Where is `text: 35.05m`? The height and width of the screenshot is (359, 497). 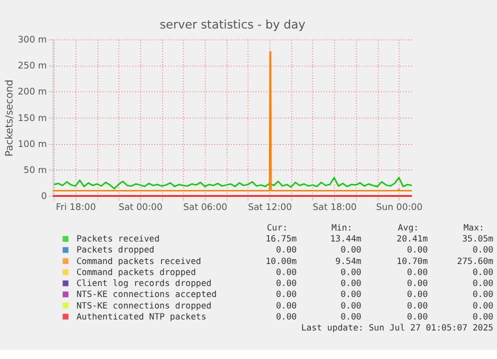 text: 35.05m is located at coordinates (478, 239).